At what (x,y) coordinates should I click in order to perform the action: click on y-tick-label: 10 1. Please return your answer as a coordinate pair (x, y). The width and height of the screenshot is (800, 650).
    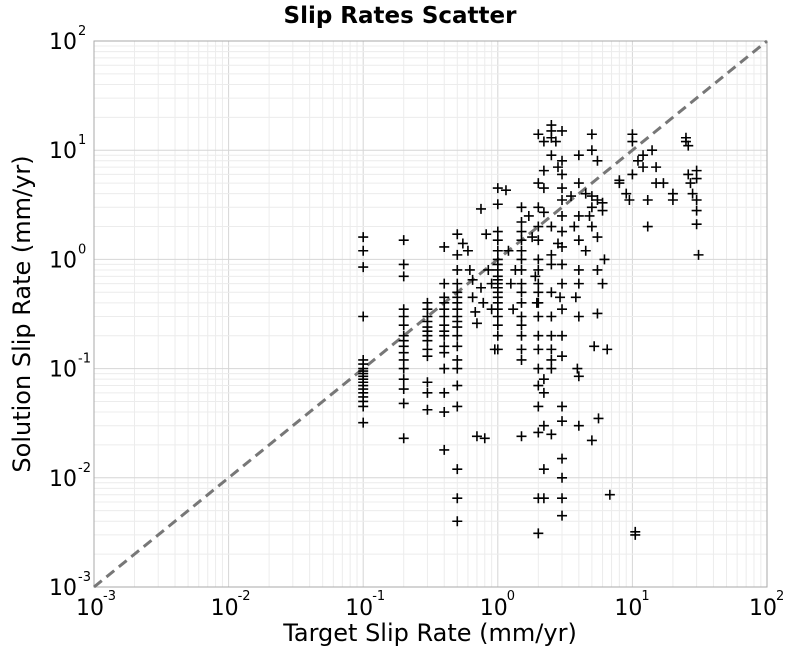
    Looking at the image, I should click on (67, 148).